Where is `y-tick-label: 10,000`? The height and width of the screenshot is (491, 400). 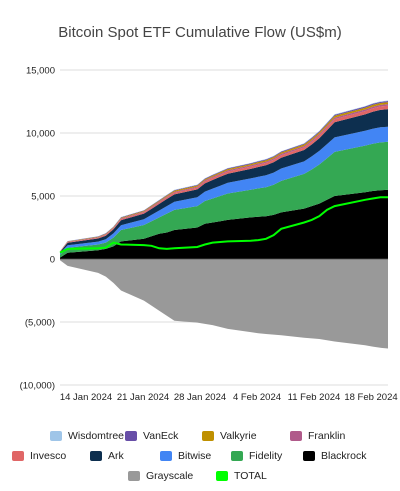 y-tick-label: 10,000 is located at coordinates (40, 134).